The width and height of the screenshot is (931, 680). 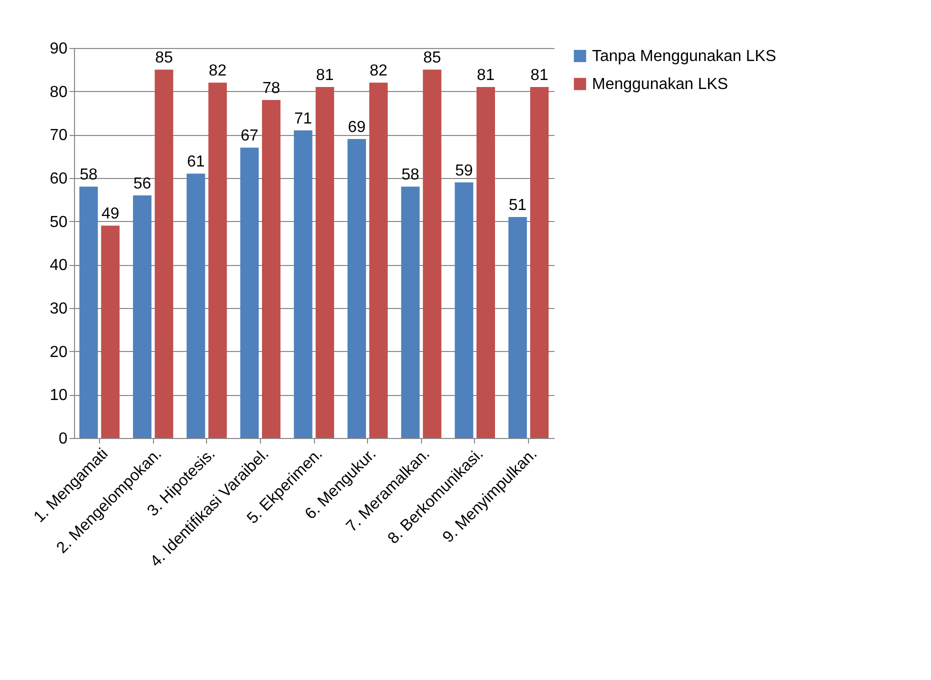 I want to click on y-tick-label: 80, so click(x=59, y=92).